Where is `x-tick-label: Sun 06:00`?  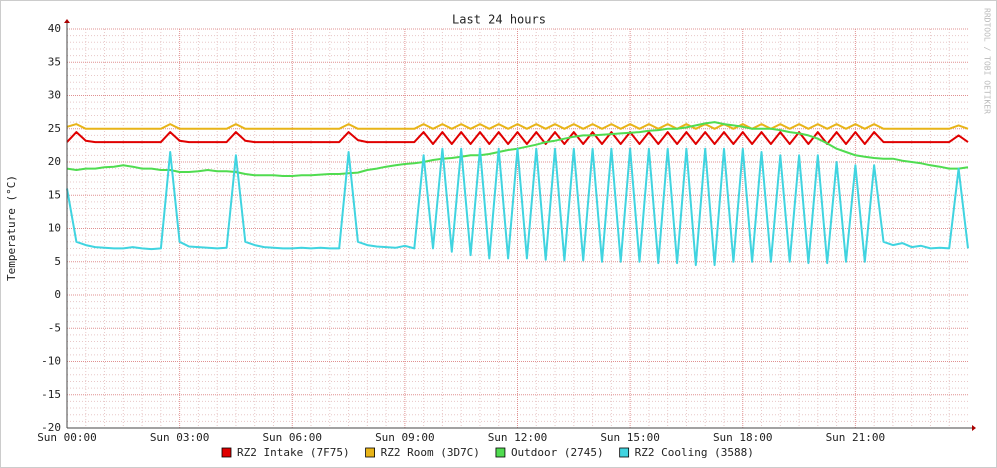 x-tick-label: Sun 06:00 is located at coordinates (292, 437).